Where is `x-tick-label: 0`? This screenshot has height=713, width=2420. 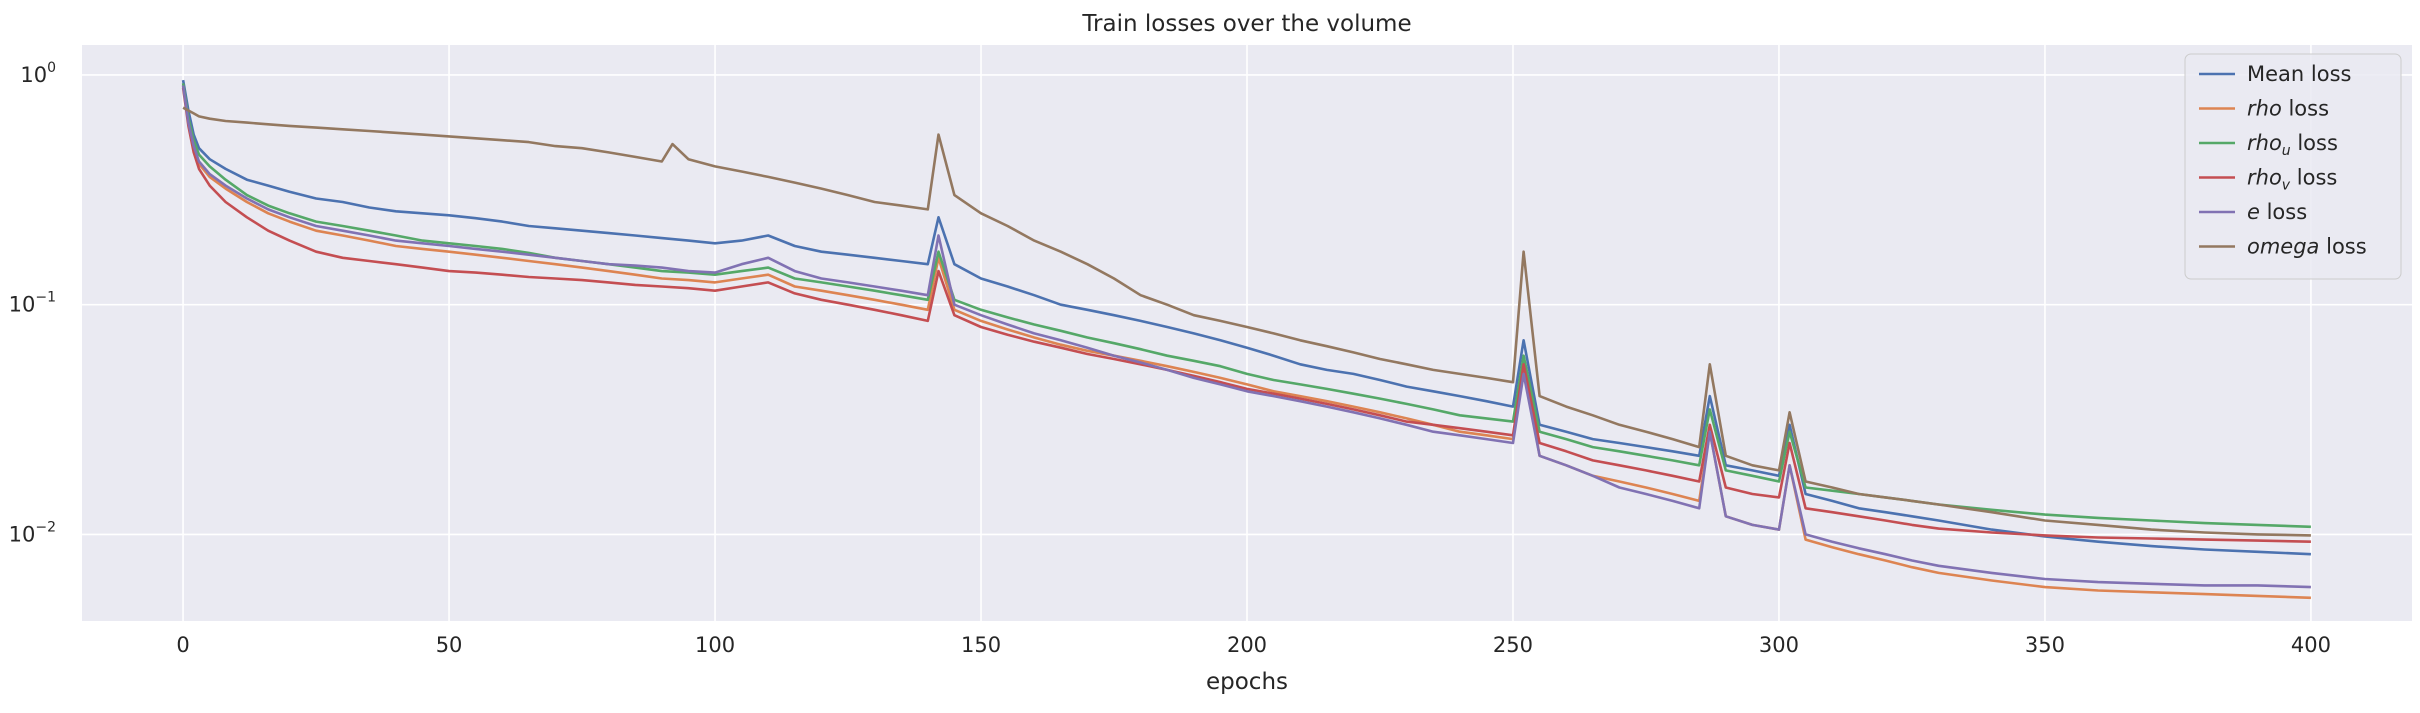 x-tick-label: 0 is located at coordinates (182, 645).